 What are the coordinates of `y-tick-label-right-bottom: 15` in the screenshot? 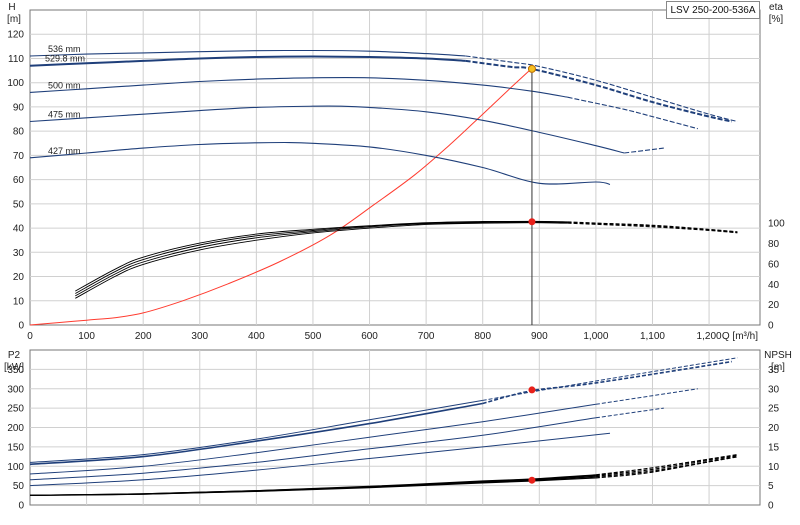 It's located at (774, 447).